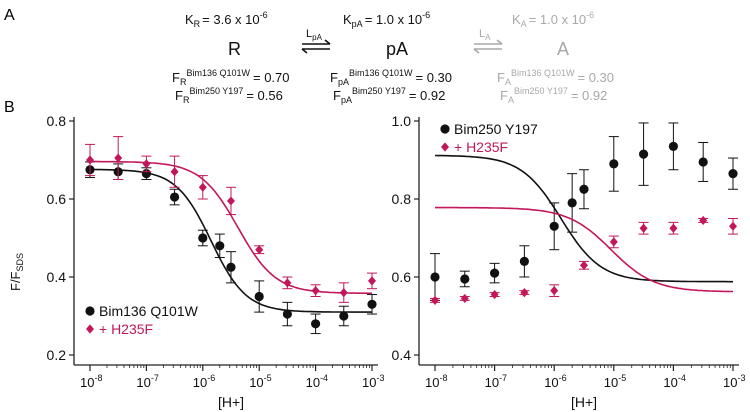  What do you see at coordinates (229, 95) in the screenshot?
I see `f-r-row-2: FRBim250 Y197 = 0.56` at bounding box center [229, 95].